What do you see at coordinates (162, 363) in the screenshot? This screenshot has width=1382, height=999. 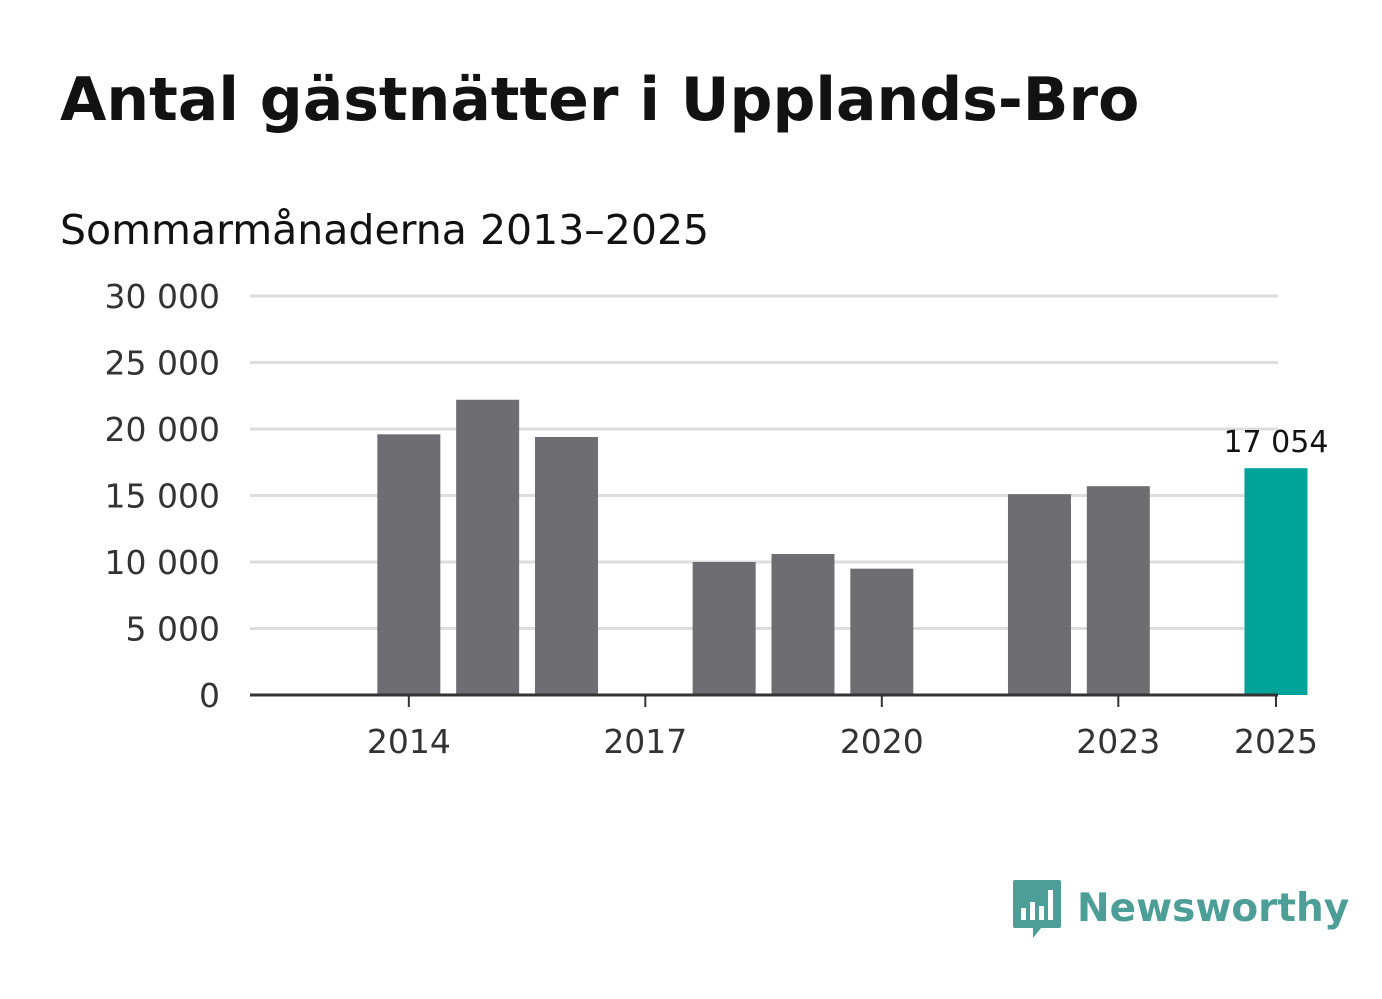 I see `y-tick-label: 25 000` at bounding box center [162, 363].